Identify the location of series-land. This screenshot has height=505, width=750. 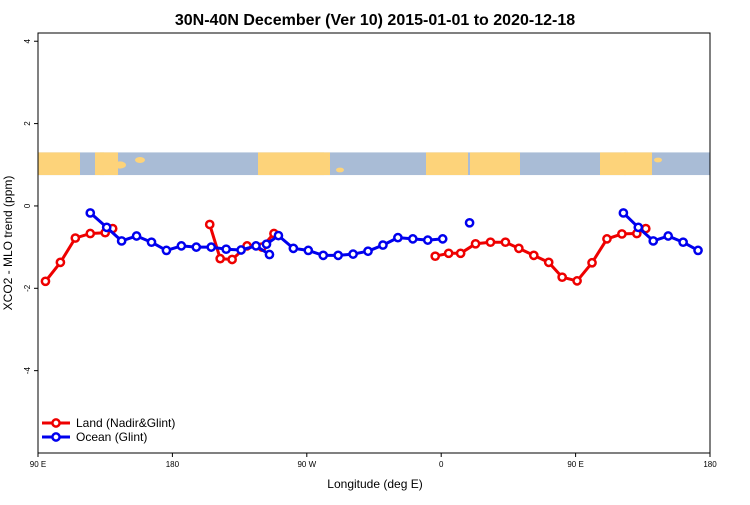
(345, 253).